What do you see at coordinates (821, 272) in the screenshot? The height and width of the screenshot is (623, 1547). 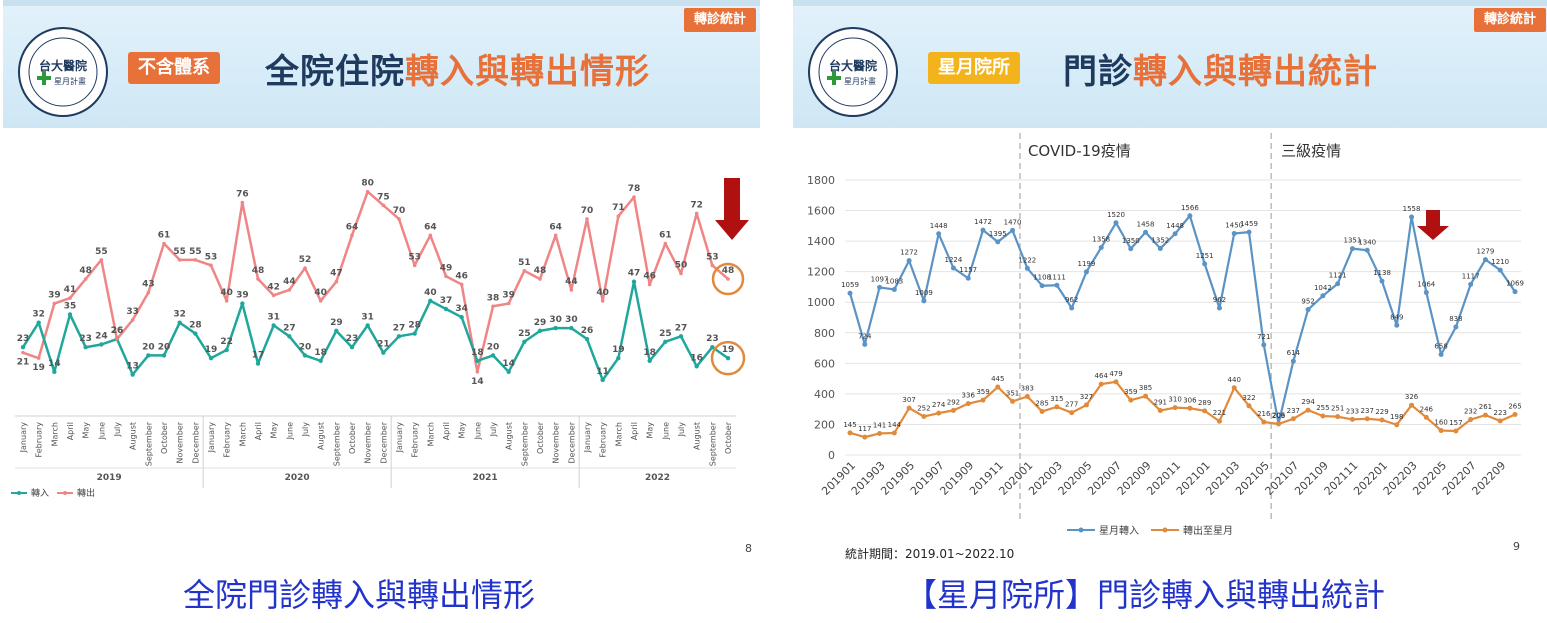 I see `y-tick-label: 1200` at bounding box center [821, 272].